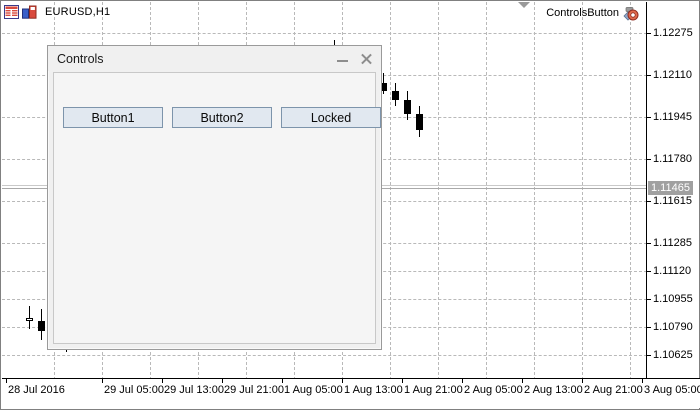 Image resolution: width=700 pixels, height=410 pixels. Describe the element at coordinates (524, 5) in the screenshot. I see `chart-top-marker-icon` at that location.